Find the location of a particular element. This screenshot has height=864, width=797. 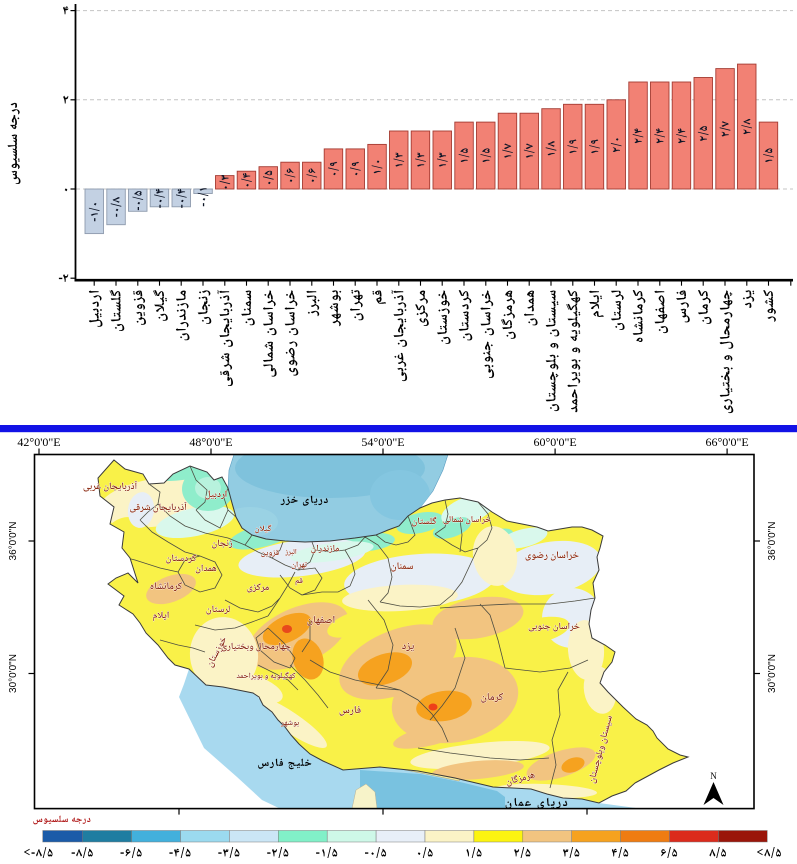

svg-text: N is located at coordinates (713, 776).